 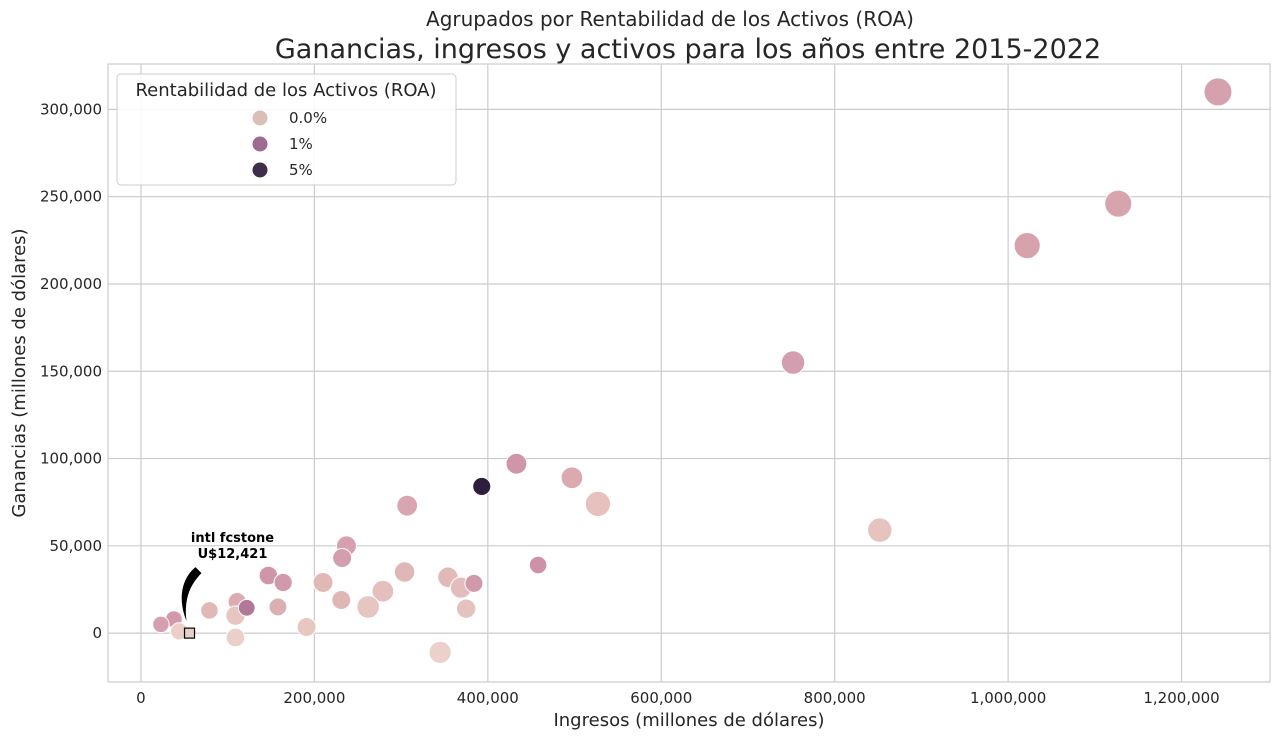 I want to click on x-tick-label: 0, so click(x=141, y=698).